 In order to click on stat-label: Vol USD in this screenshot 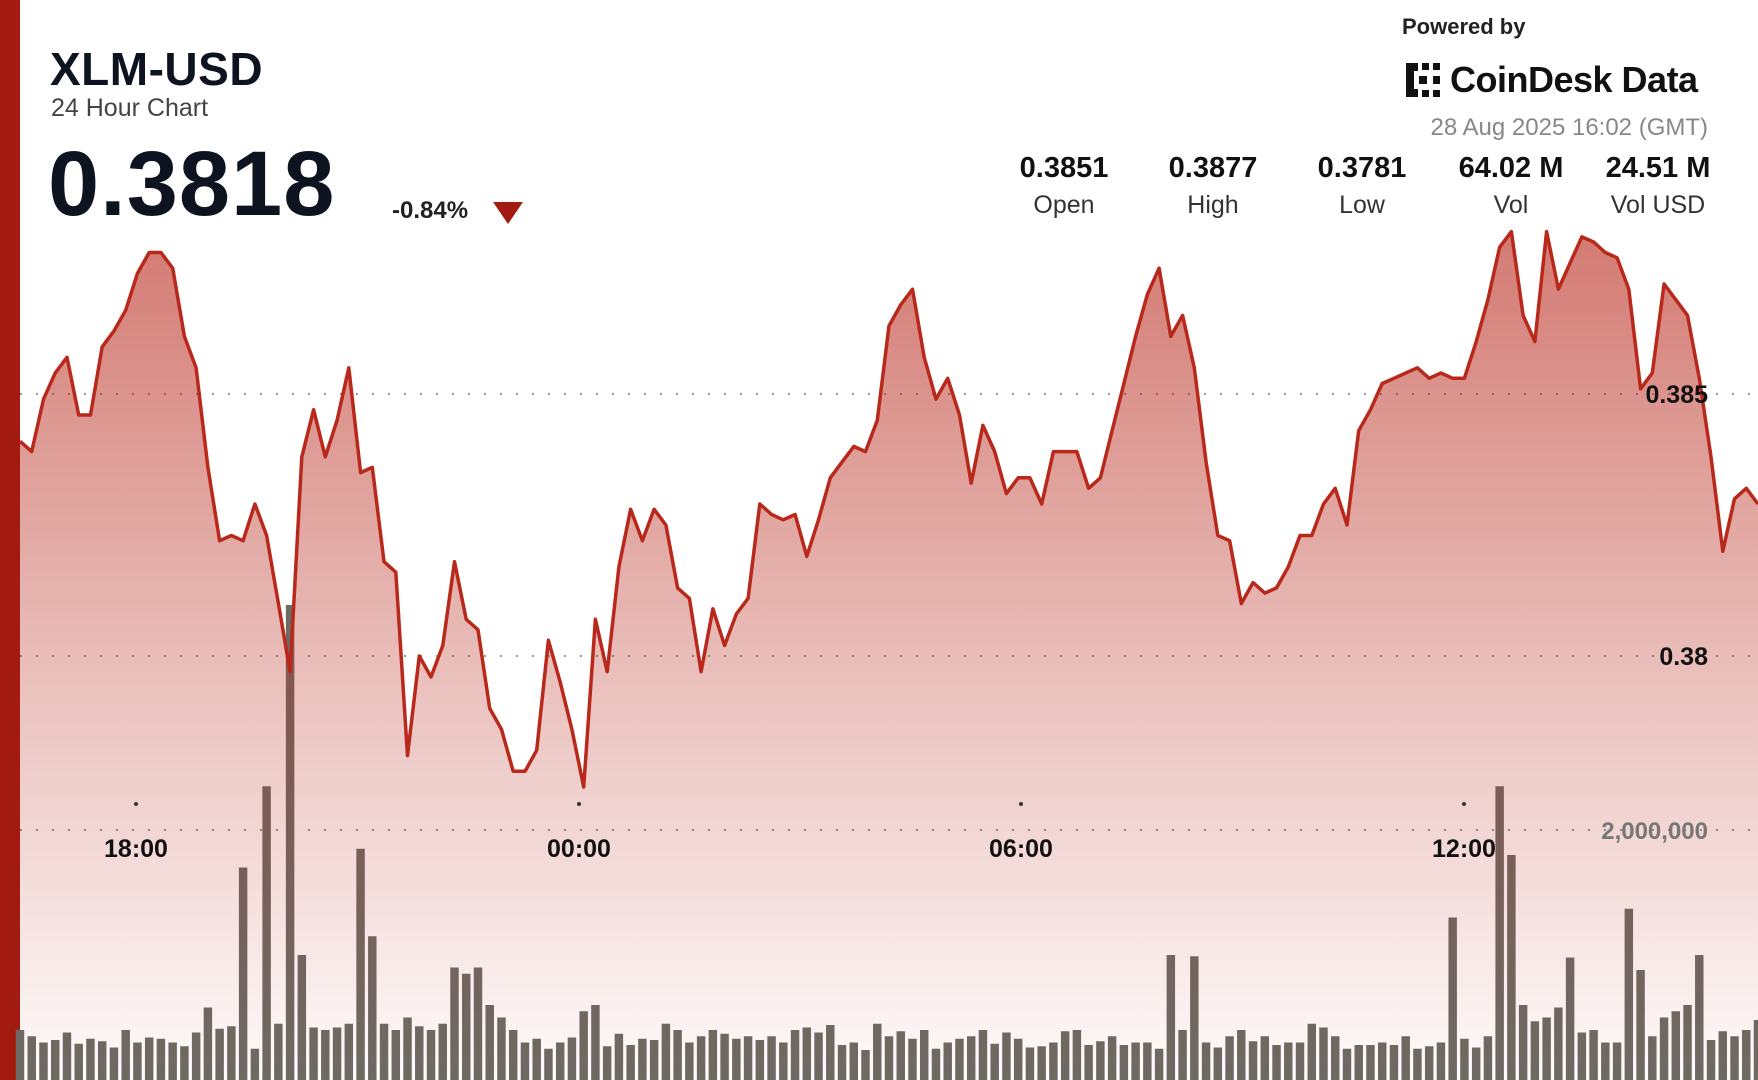, I will do `click(1658, 205)`.